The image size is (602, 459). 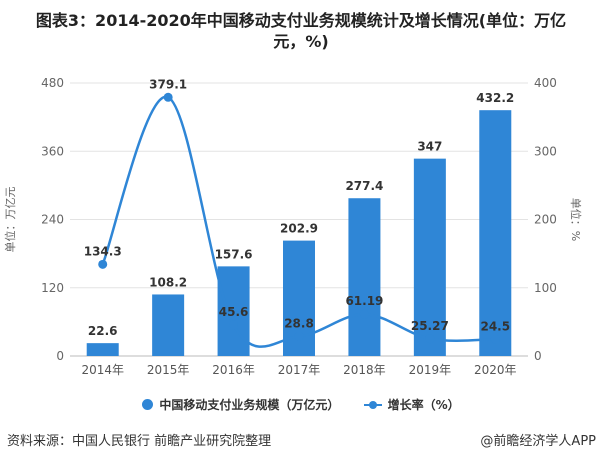 I want to click on line-label: 45.6, so click(x=234, y=312).